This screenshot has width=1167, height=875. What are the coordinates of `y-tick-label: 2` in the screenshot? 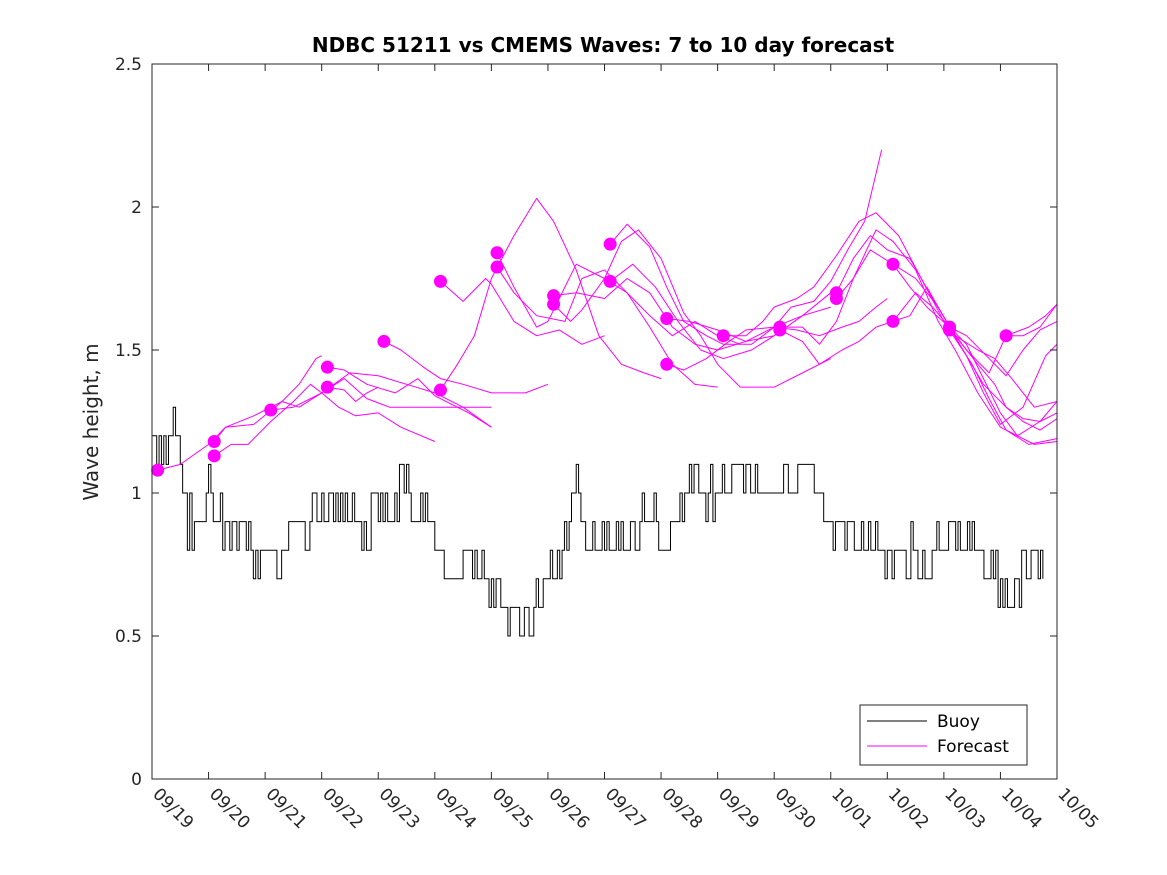 It's located at (136, 208).